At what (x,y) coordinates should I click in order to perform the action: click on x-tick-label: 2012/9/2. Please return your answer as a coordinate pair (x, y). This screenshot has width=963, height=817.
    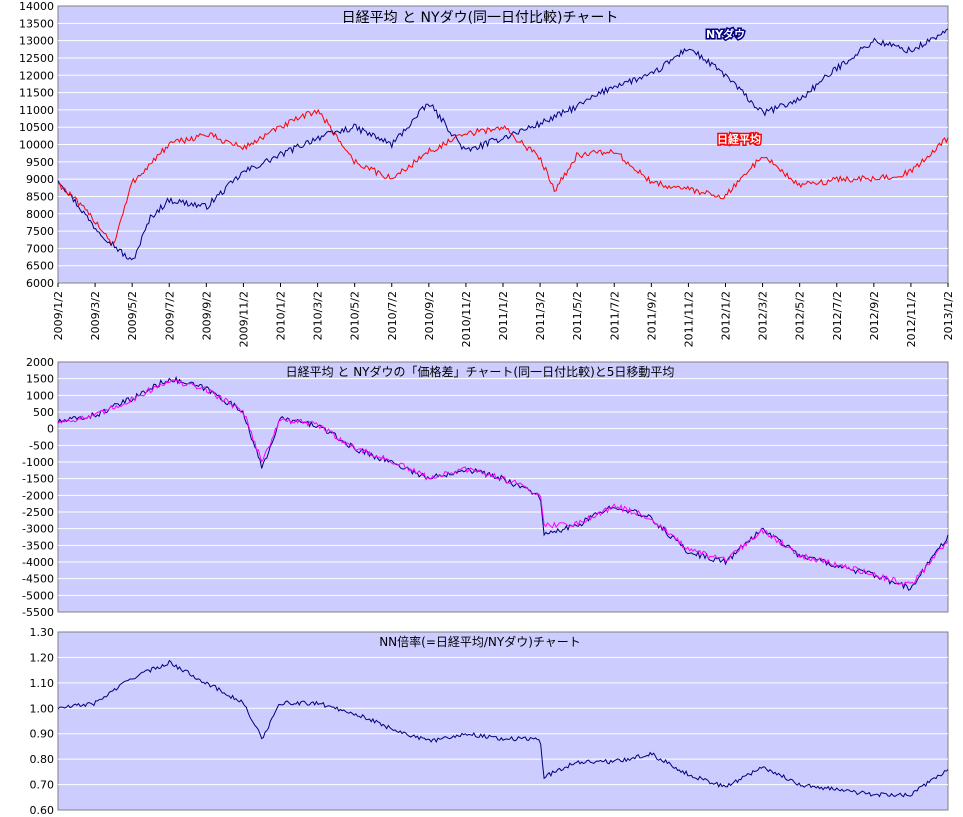
    Looking at the image, I should click on (874, 315).